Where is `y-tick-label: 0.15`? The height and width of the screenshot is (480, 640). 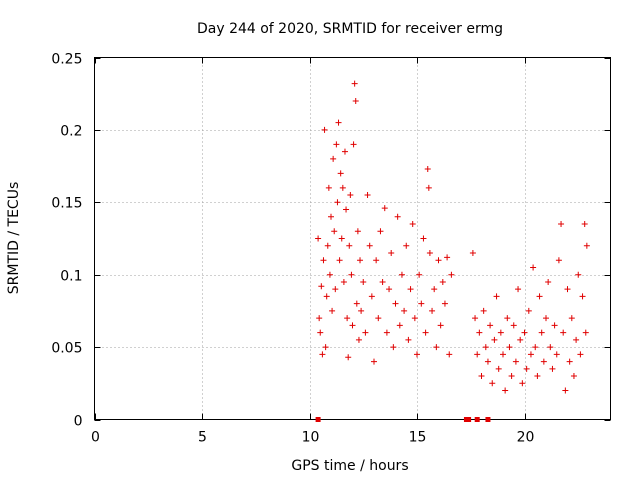 y-tick-label: 0.15 is located at coordinates (66, 204).